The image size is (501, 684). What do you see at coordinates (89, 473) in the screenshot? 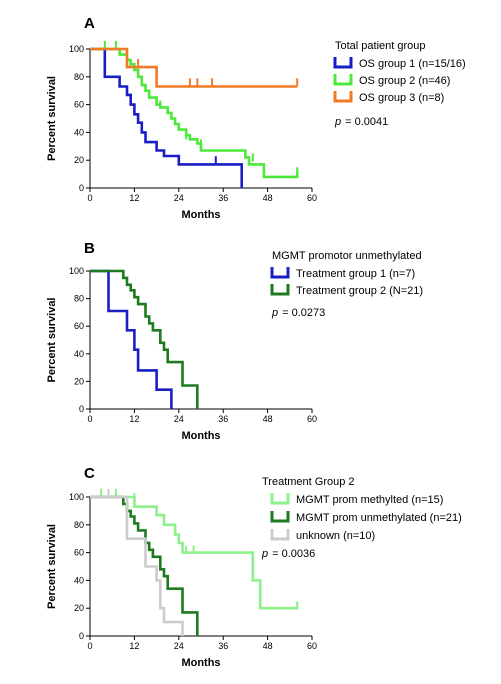
I see `panel-letter: C` at bounding box center [89, 473].